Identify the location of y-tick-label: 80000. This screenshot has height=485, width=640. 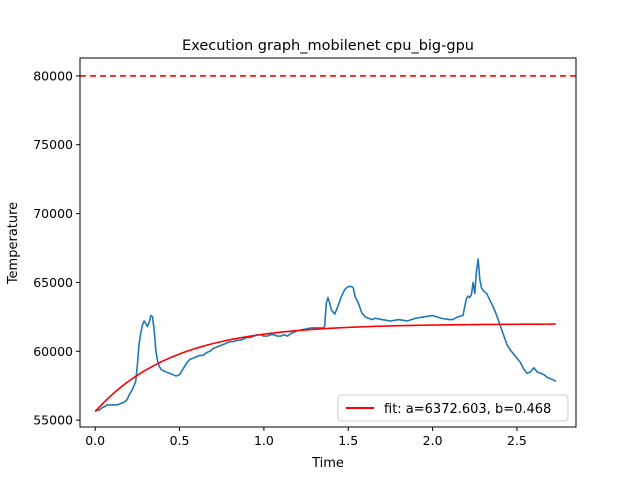
(53, 75).